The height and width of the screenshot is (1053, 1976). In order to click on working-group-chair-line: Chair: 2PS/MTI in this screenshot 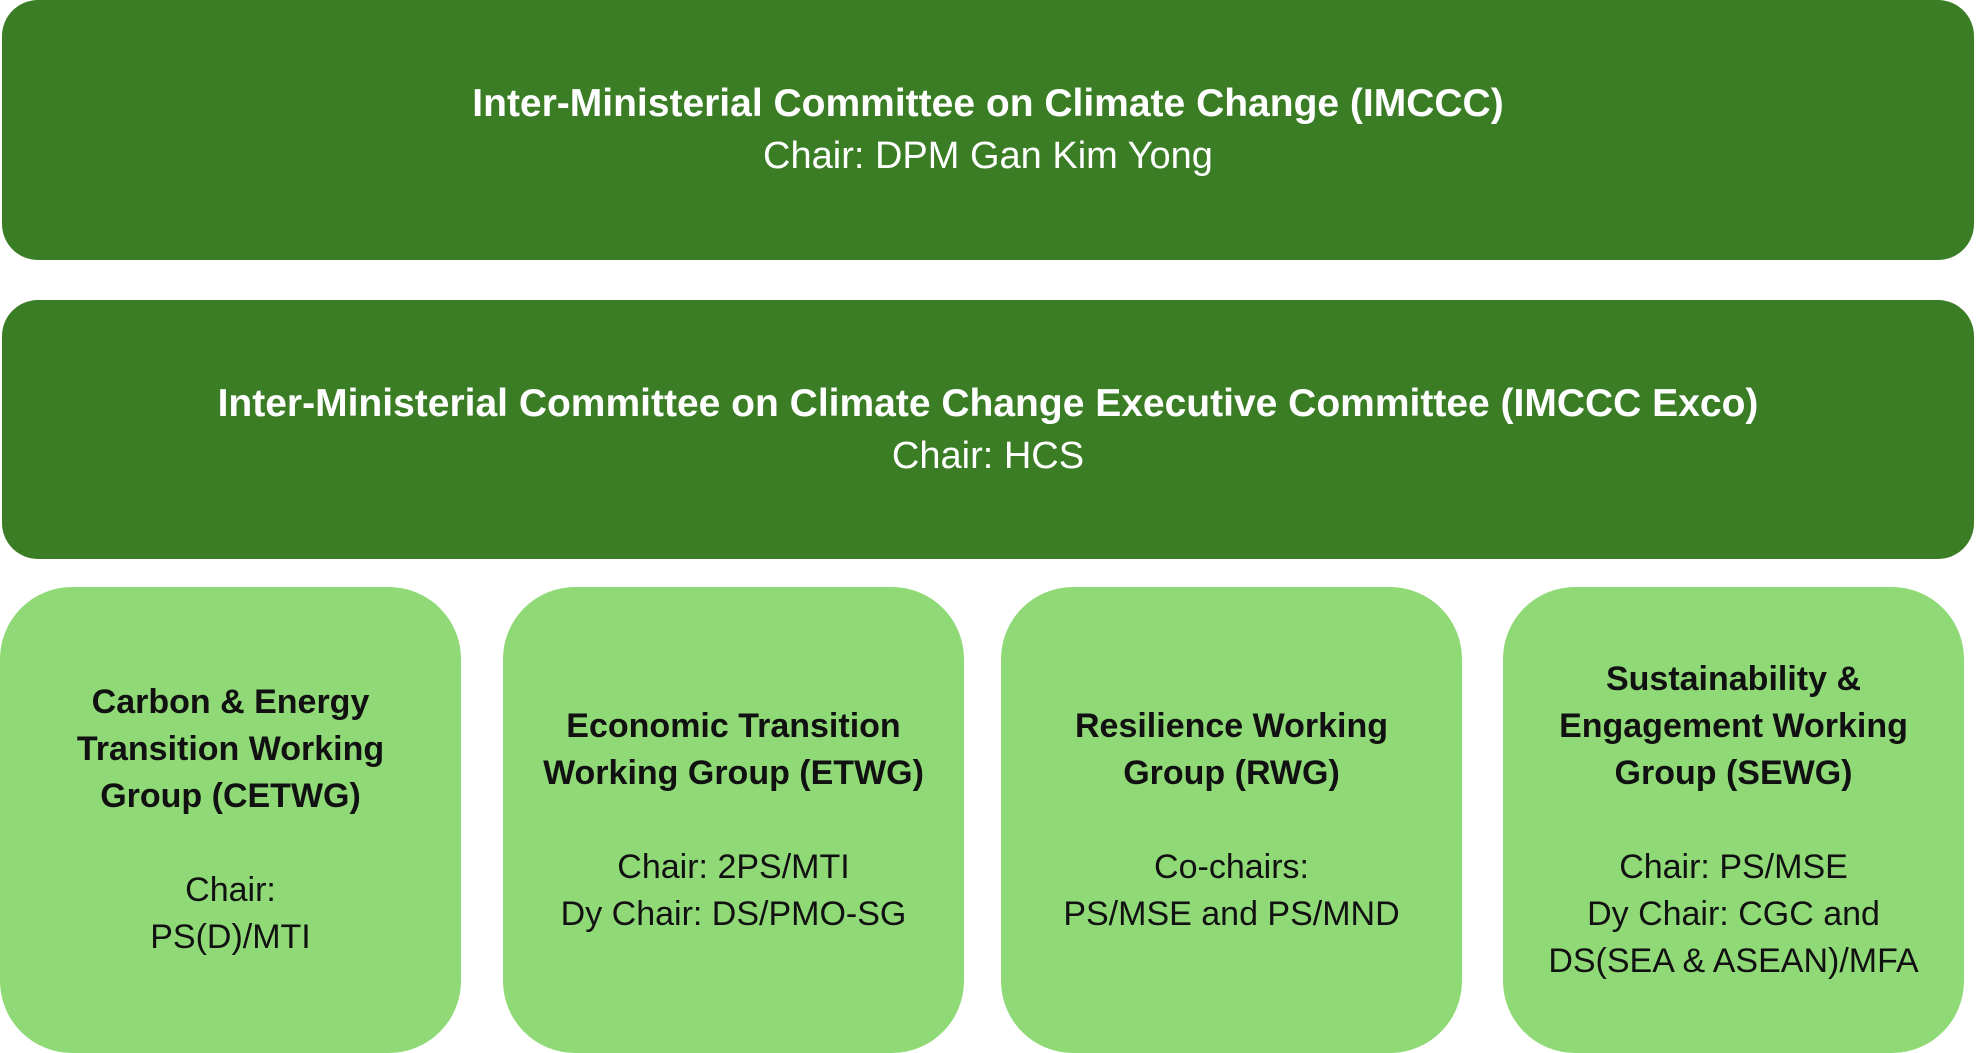, I will do `click(733, 866)`.